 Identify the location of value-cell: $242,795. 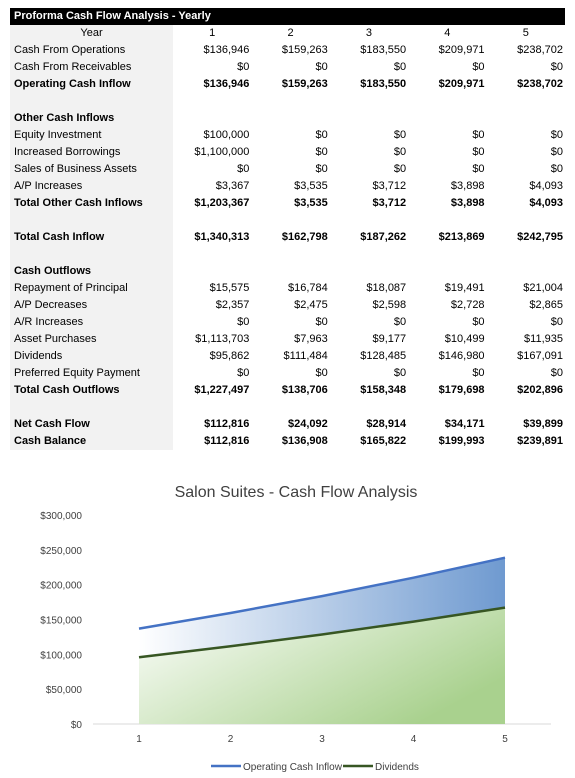
(540, 237).